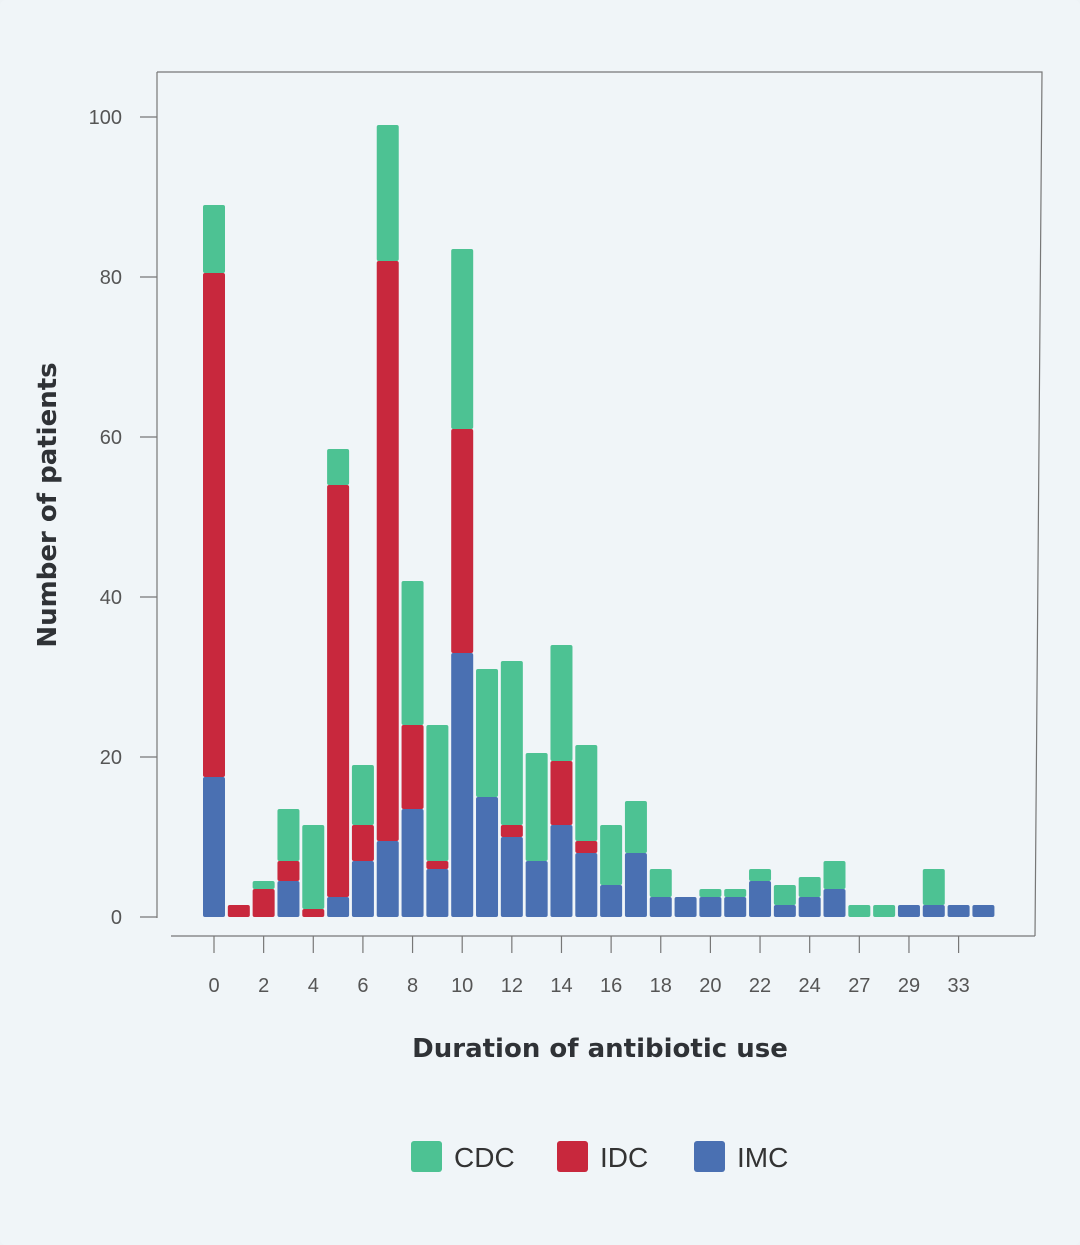  What do you see at coordinates (313, 986) in the screenshot?
I see `x-tick-label: 4` at bounding box center [313, 986].